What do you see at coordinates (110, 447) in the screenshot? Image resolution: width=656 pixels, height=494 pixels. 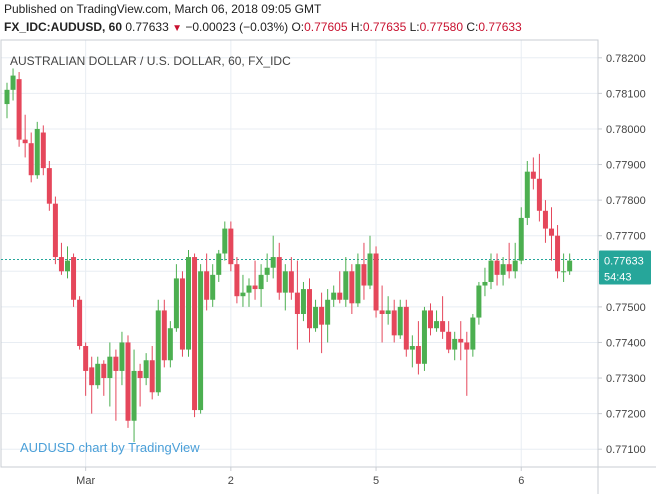 I see `watermark: AUDUSD chart by TradingView` at bounding box center [110, 447].